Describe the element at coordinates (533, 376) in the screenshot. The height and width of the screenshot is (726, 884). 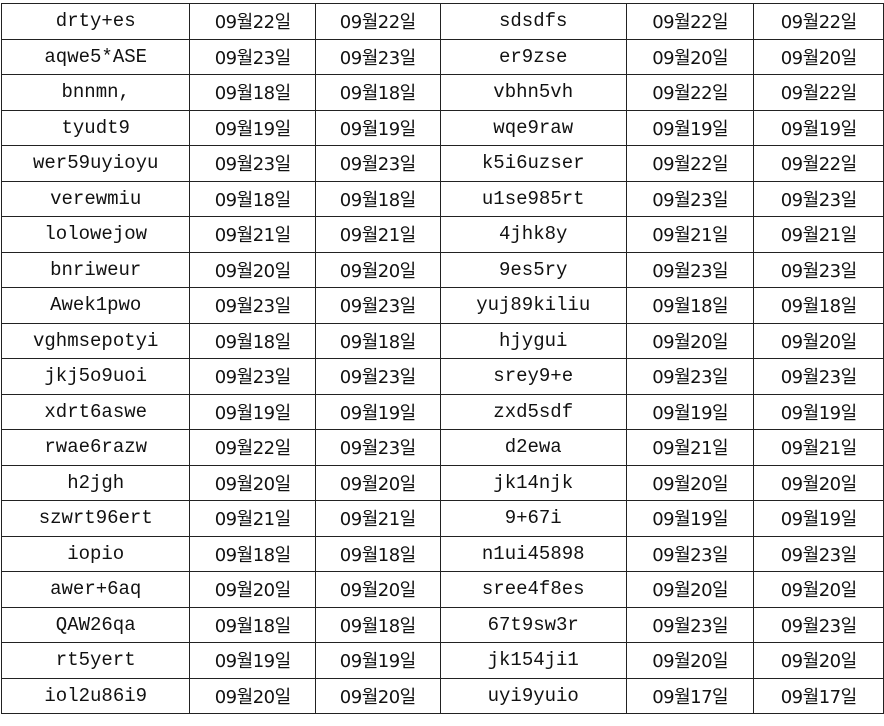
I see `code-cell: srey9+e` at that location.